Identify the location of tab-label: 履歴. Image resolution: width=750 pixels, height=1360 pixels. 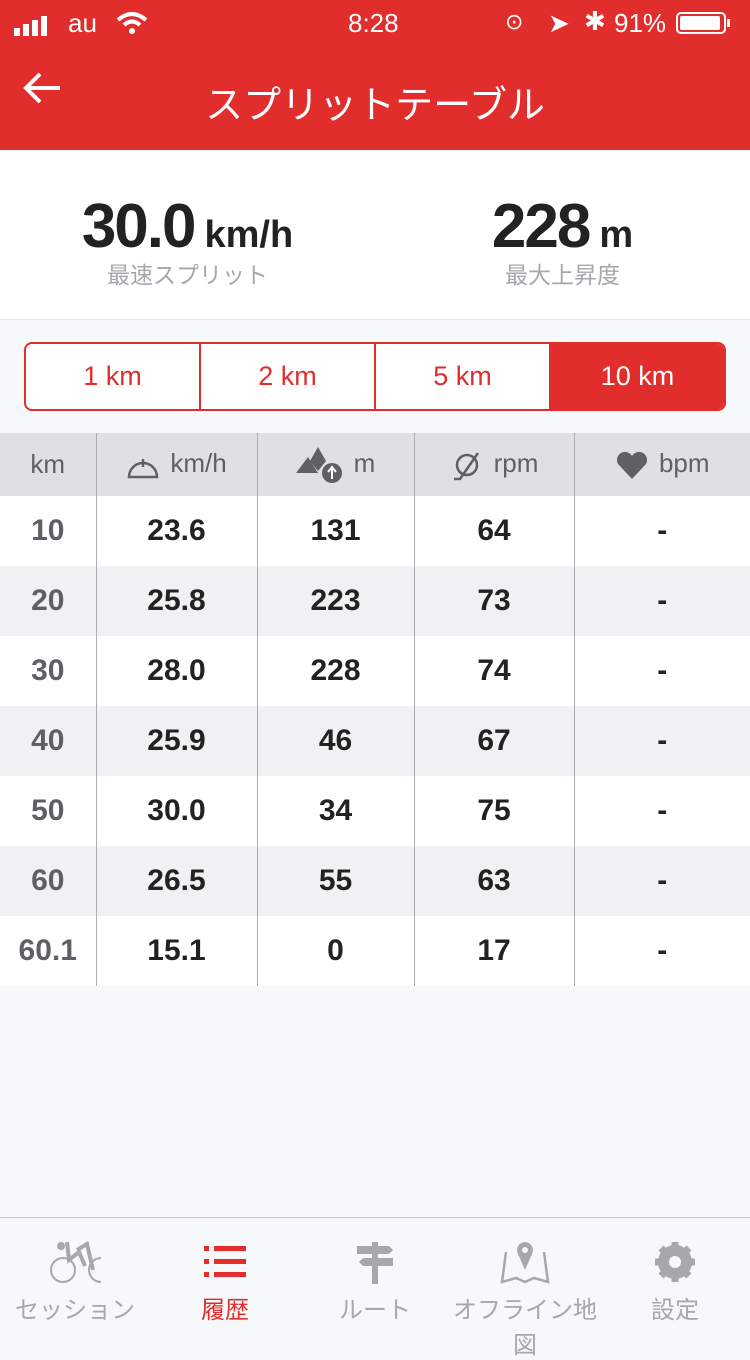
(225, 1310).